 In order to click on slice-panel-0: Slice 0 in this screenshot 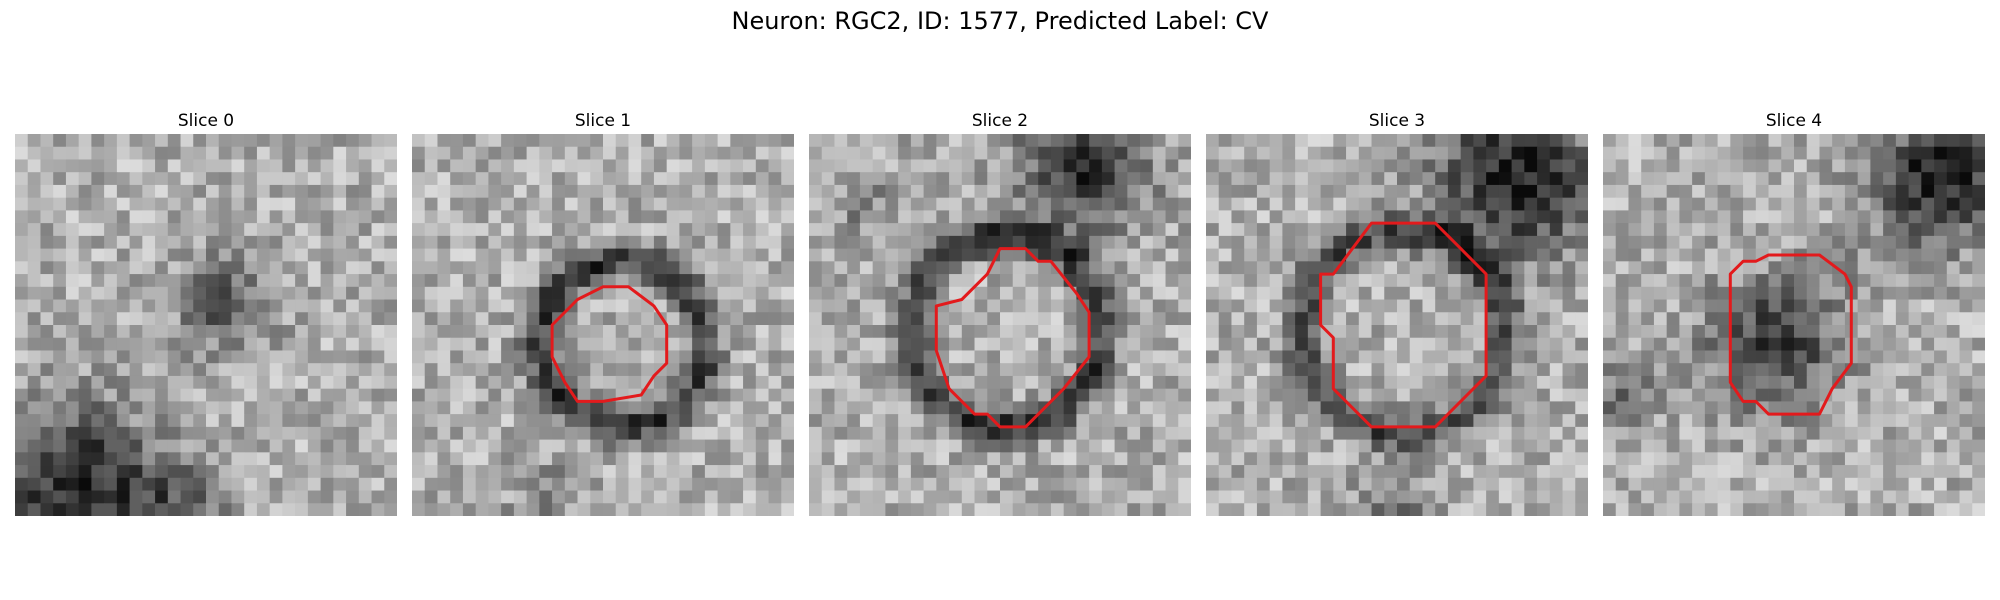, I will do `click(206, 313)`.